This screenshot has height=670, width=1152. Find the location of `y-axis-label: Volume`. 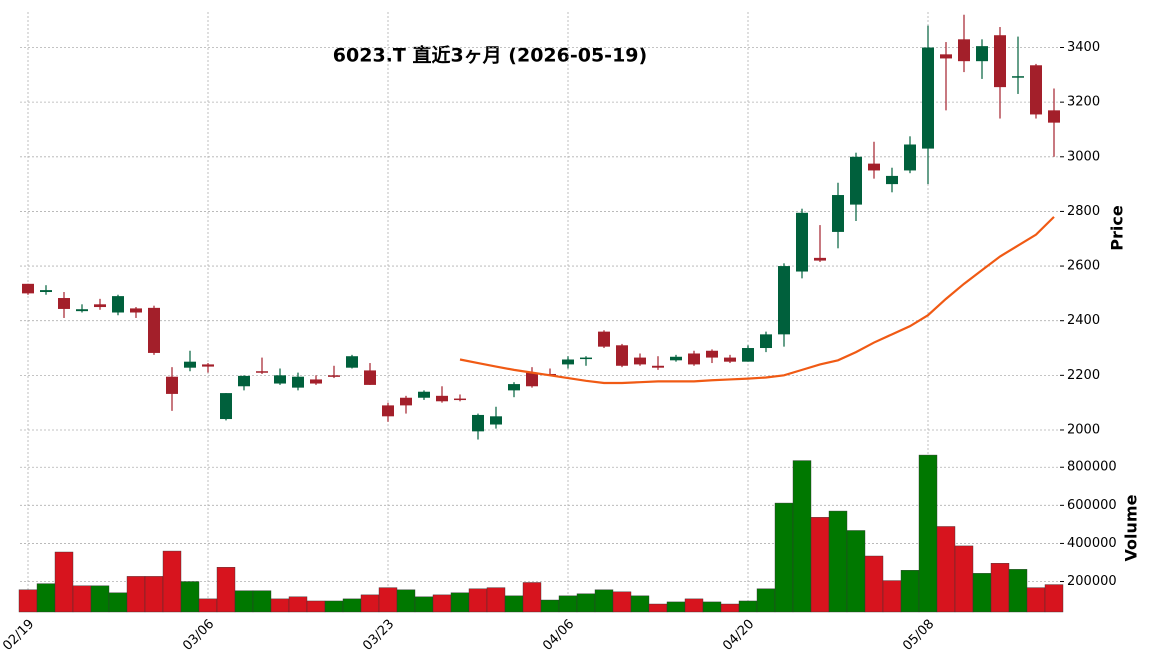

y-axis-label: Volume is located at coordinates (1131, 527).